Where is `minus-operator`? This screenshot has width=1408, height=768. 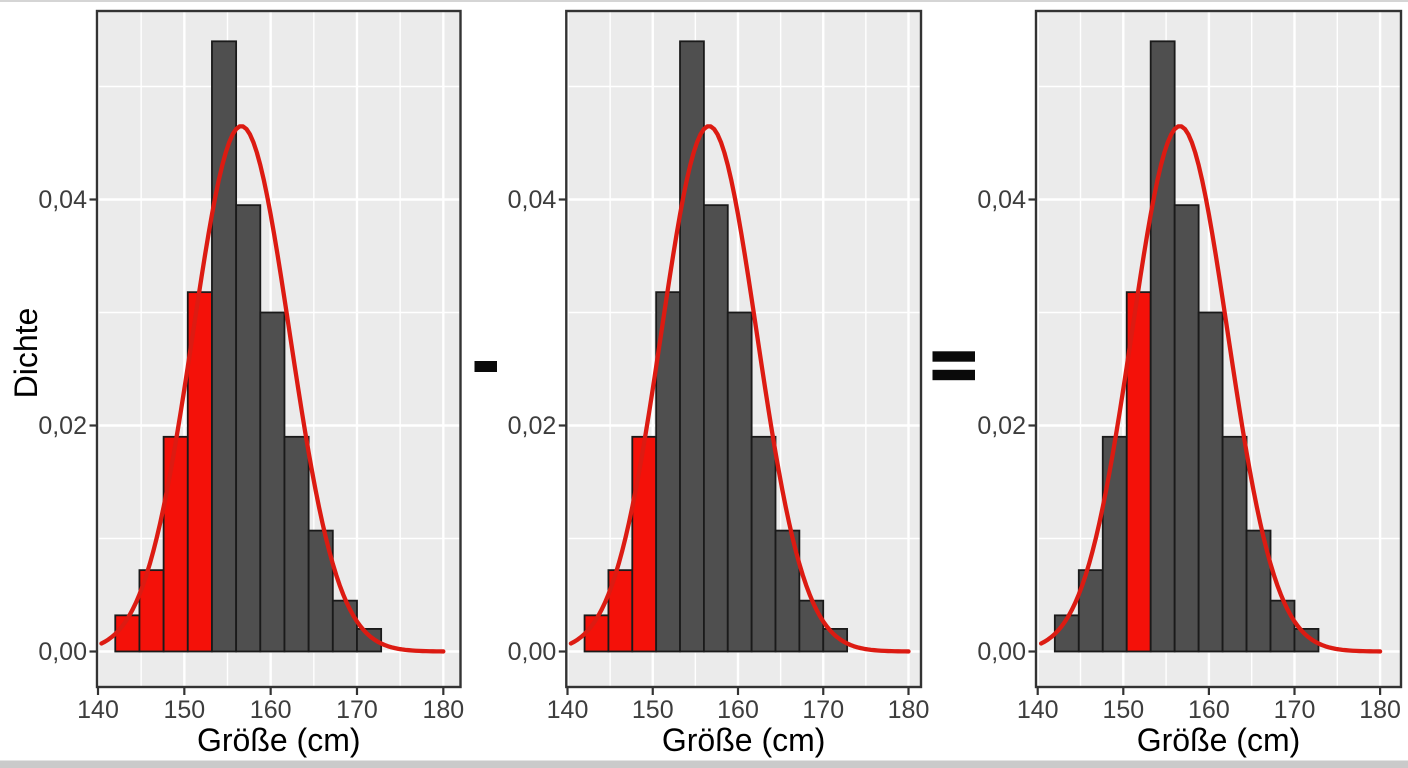
minus-operator is located at coordinates (485, 366).